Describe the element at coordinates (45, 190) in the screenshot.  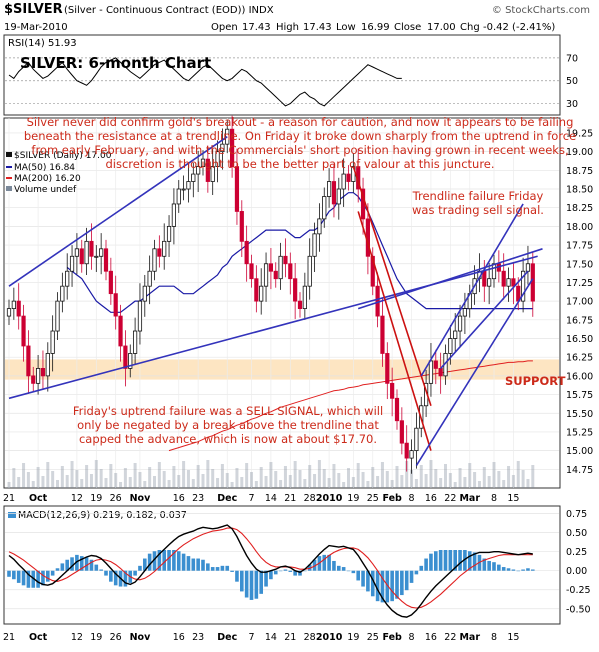
I see `legend-volume: Volume undef` at that location.